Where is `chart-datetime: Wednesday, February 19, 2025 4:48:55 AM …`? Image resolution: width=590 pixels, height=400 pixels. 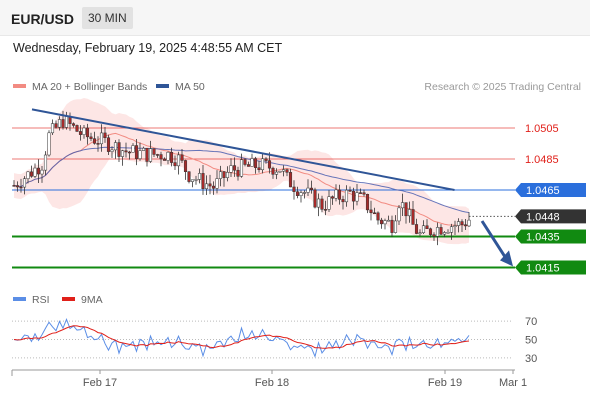
chart-datetime: Wednesday, February 19, 2025 4:48:55 AM … is located at coordinates (148, 48).